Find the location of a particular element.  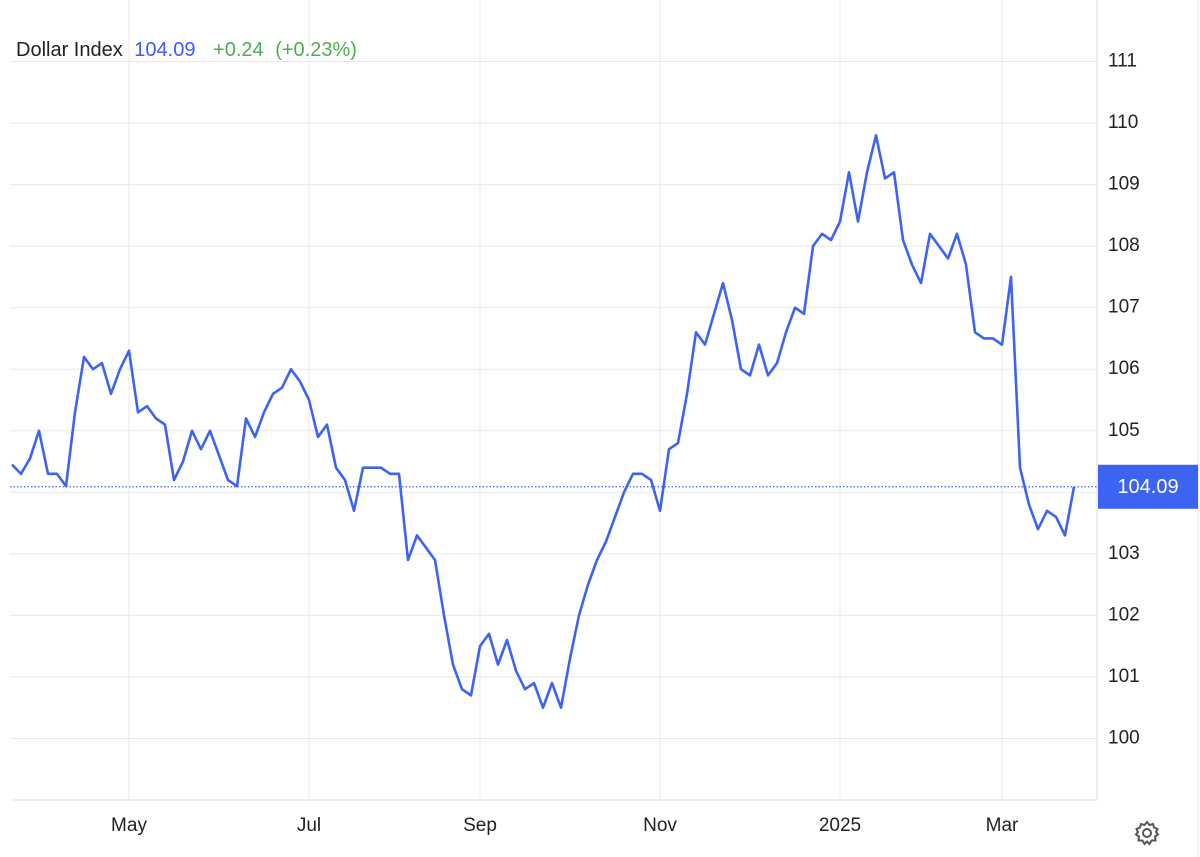

y-tick-label: 106 is located at coordinates (1124, 368).